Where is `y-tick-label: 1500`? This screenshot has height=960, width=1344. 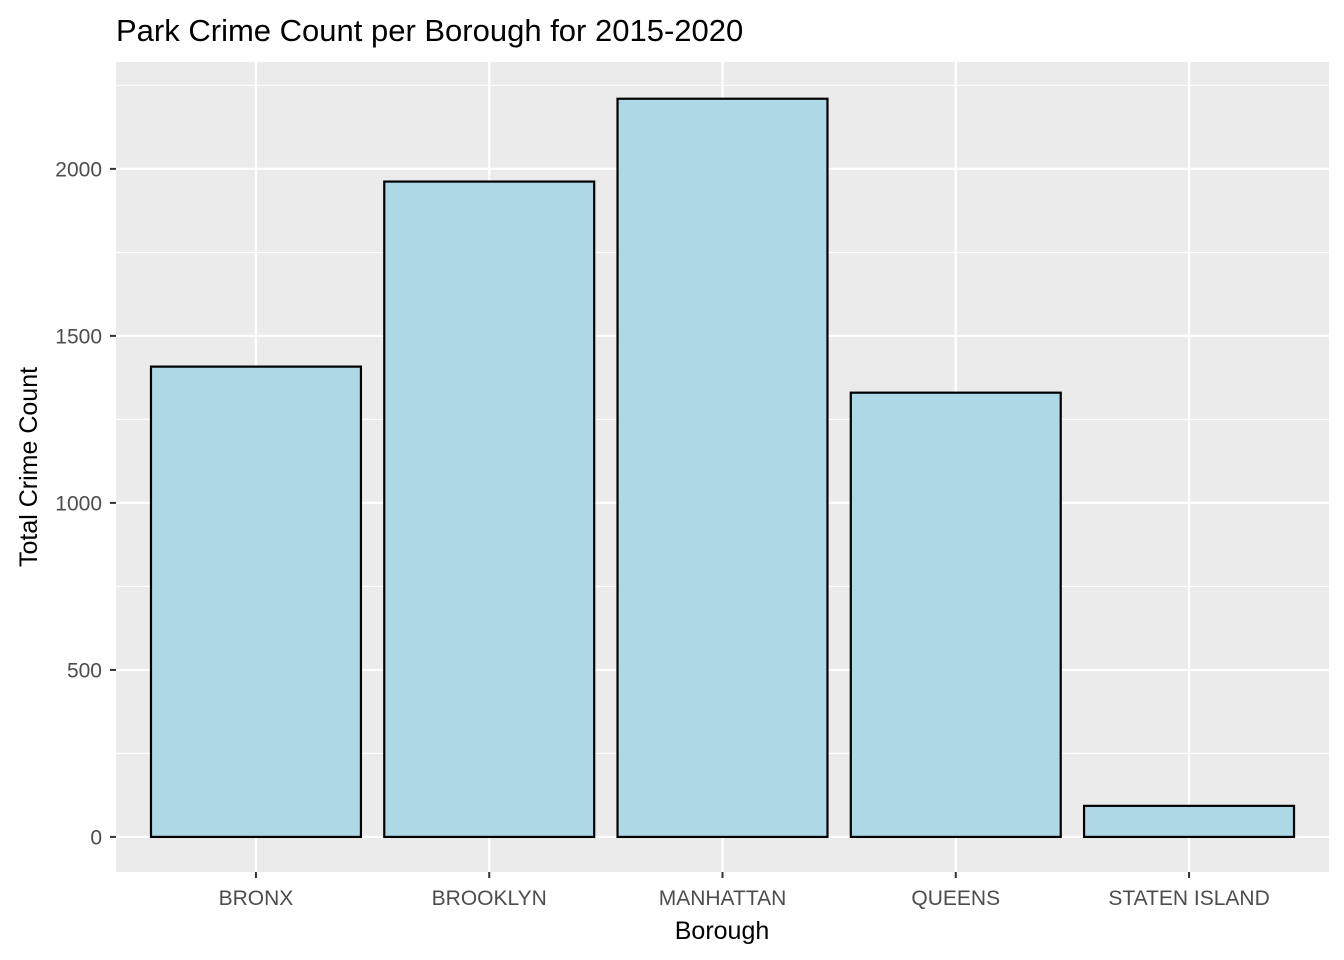
y-tick-label: 1500 is located at coordinates (78, 336).